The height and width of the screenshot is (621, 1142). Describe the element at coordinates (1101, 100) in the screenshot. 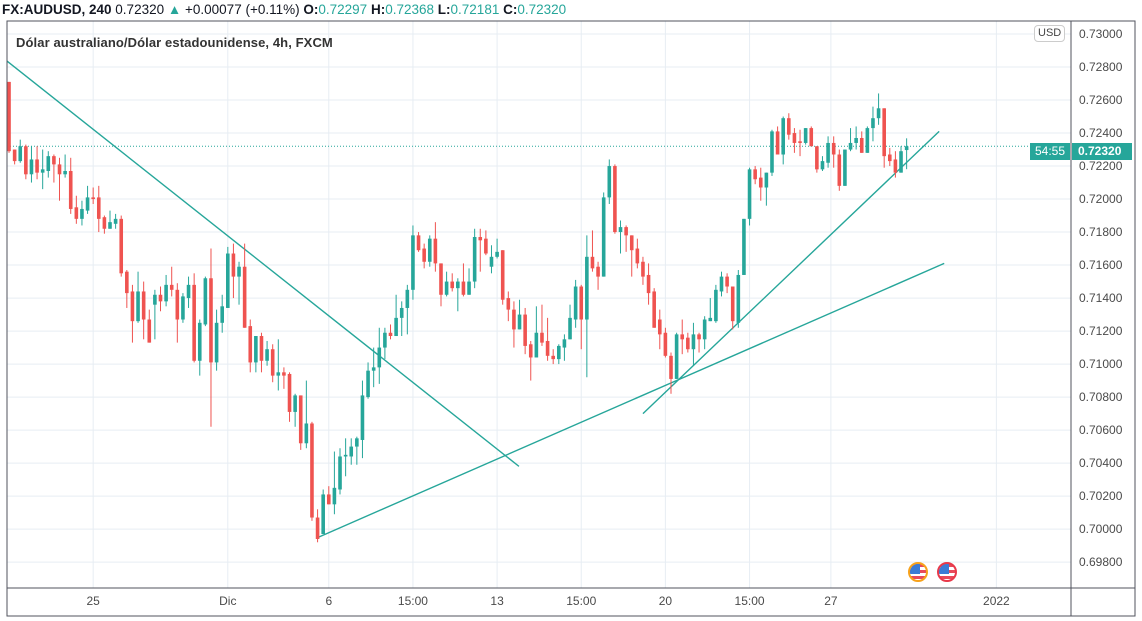

I see `price-tick-label: 0.72600` at that location.